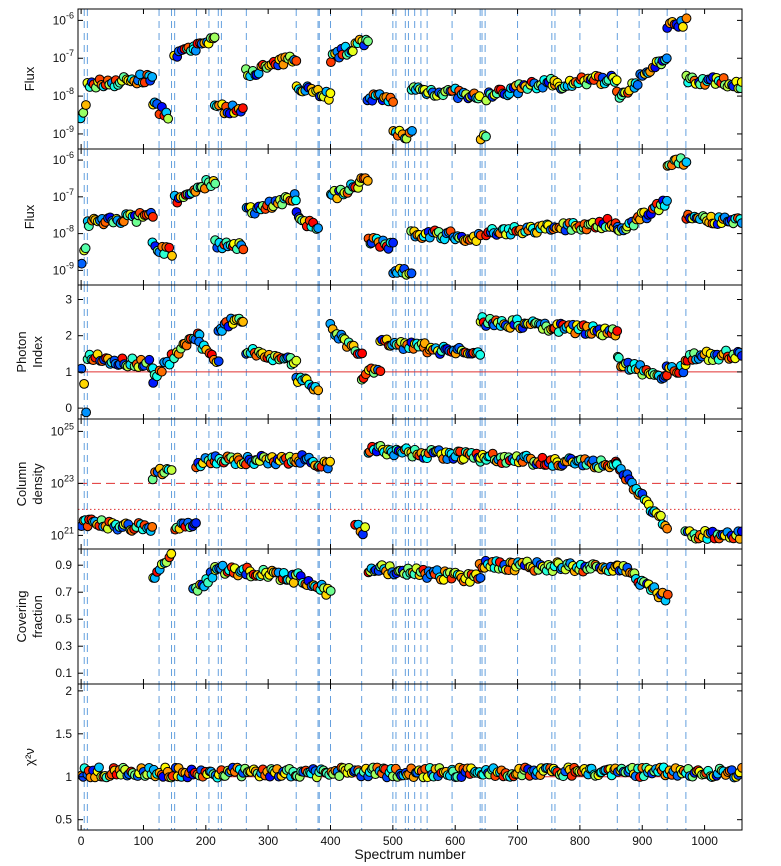 The image size is (781, 866). I want to click on x-tick-label: 500, so click(393, 841).